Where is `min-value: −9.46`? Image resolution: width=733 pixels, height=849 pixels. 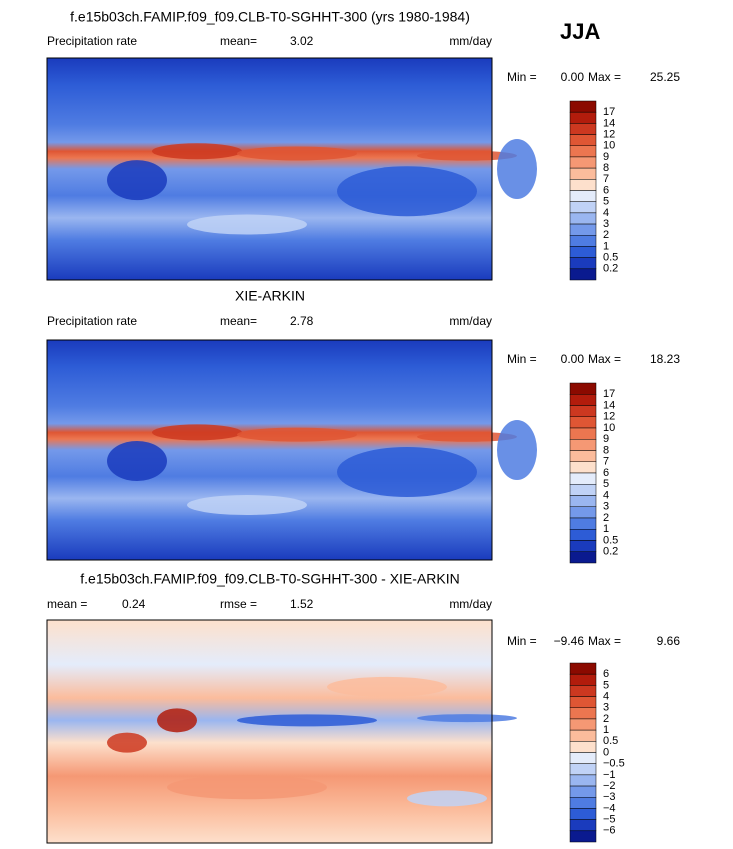 min-value: −9.46 is located at coordinates (569, 641).